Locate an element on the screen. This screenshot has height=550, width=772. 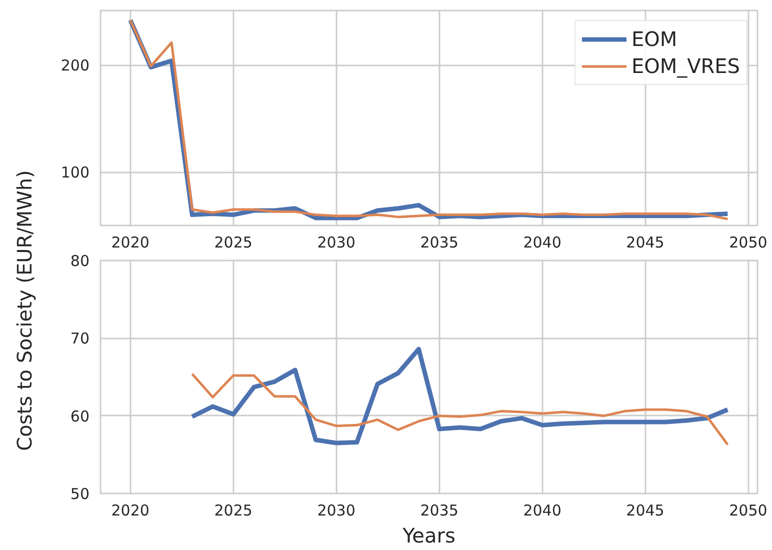
y-axis-title: Costs to Society (EUR/MWh) is located at coordinates (24, 310).